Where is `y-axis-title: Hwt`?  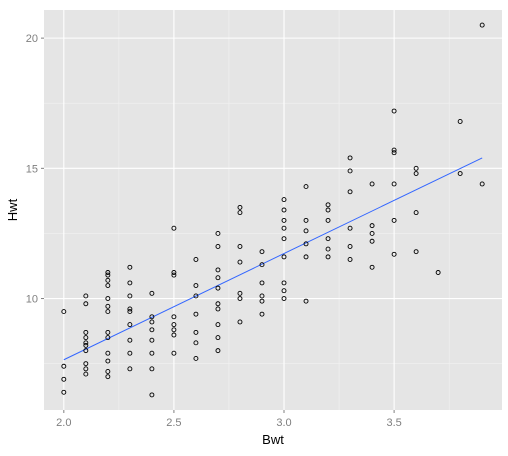
y-axis-title: Hwt is located at coordinates (12, 209).